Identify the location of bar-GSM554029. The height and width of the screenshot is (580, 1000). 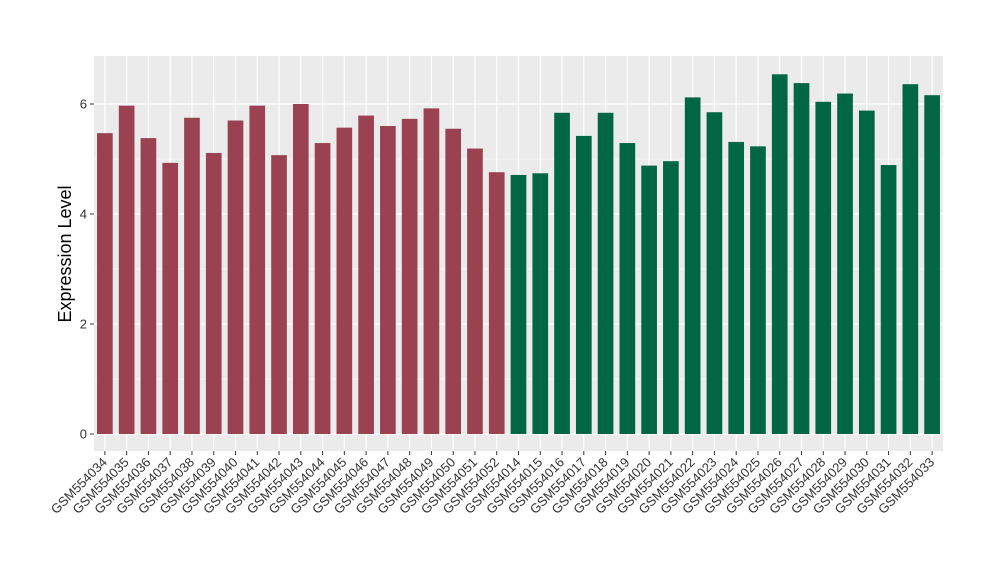
(845, 264).